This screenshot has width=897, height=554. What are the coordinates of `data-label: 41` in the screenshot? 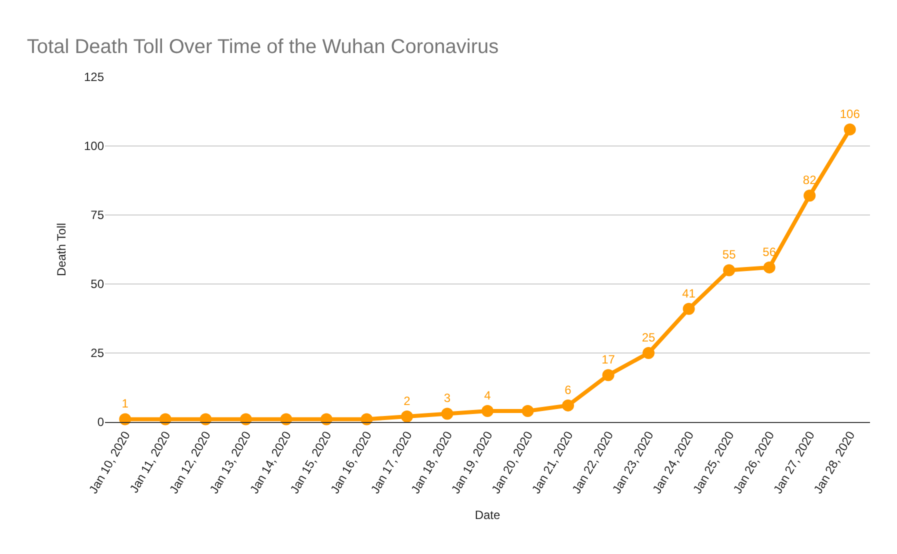 It's located at (689, 293).